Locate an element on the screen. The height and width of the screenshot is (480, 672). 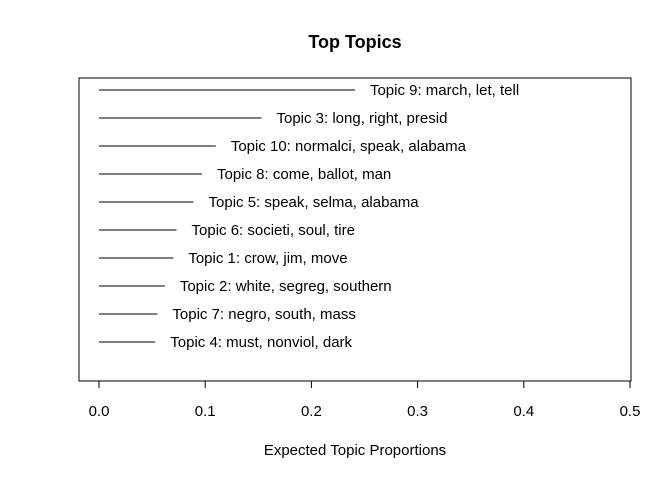
topic-label: Topic 10: normalci, speak, alabama is located at coordinates (349, 146).